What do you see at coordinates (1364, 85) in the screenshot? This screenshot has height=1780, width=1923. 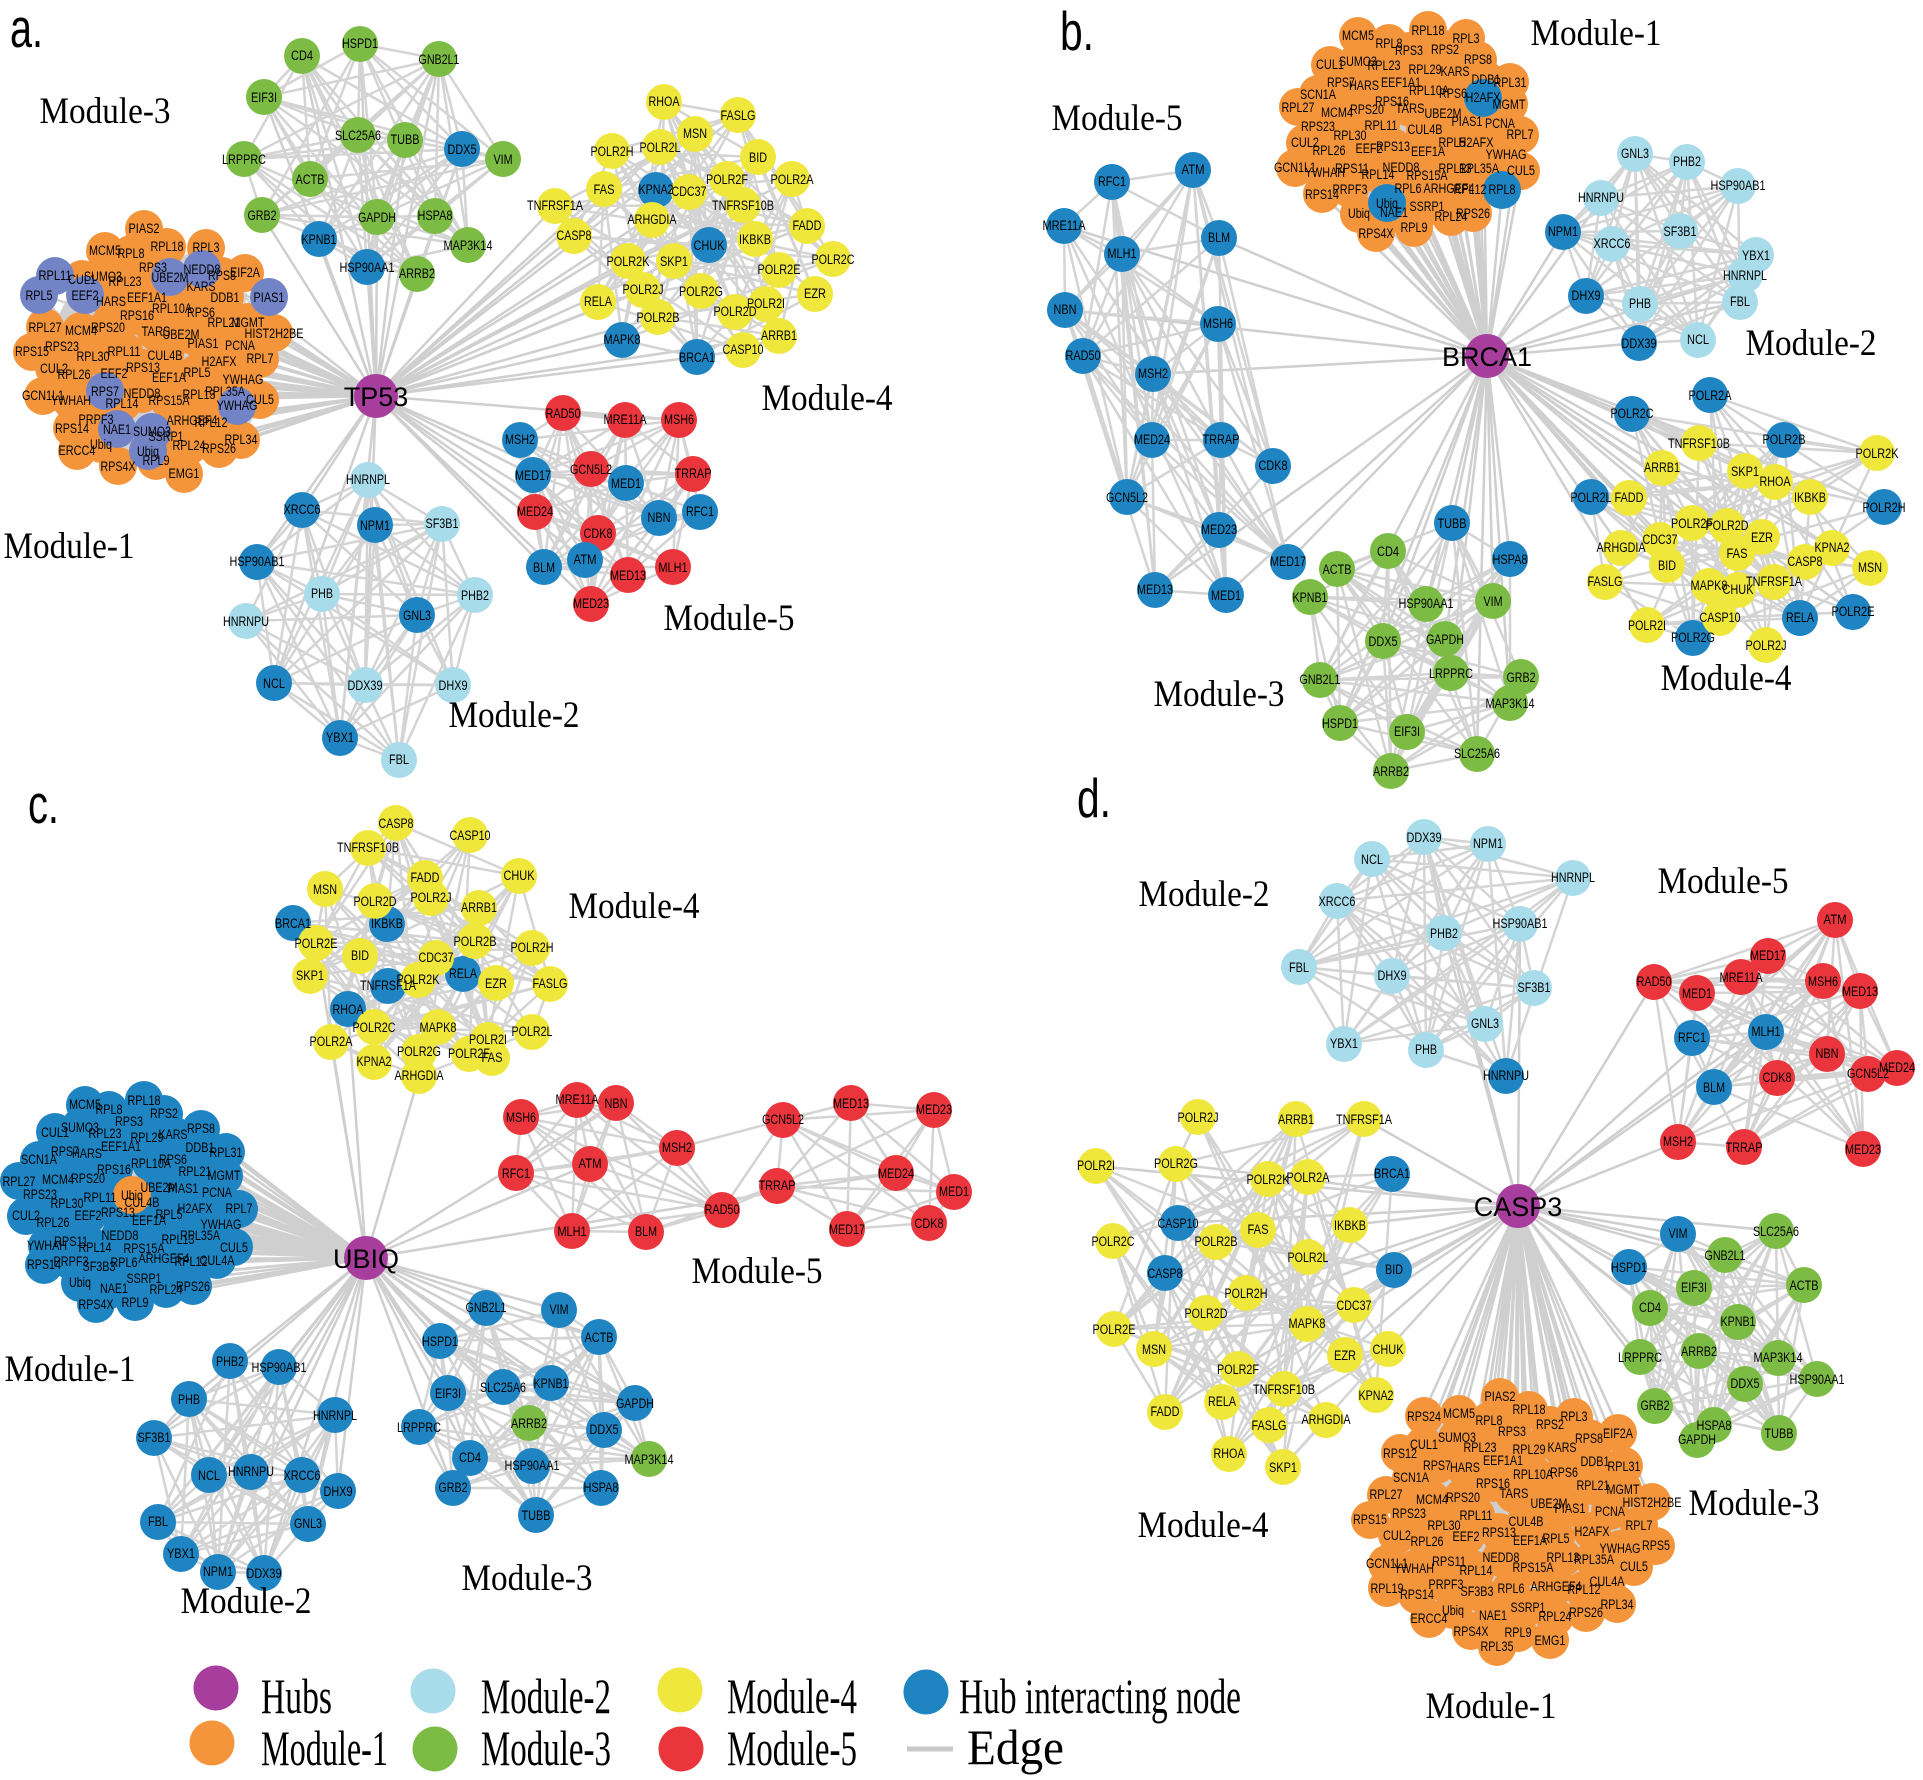 I see `svg-text: HARS` at bounding box center [1364, 85].